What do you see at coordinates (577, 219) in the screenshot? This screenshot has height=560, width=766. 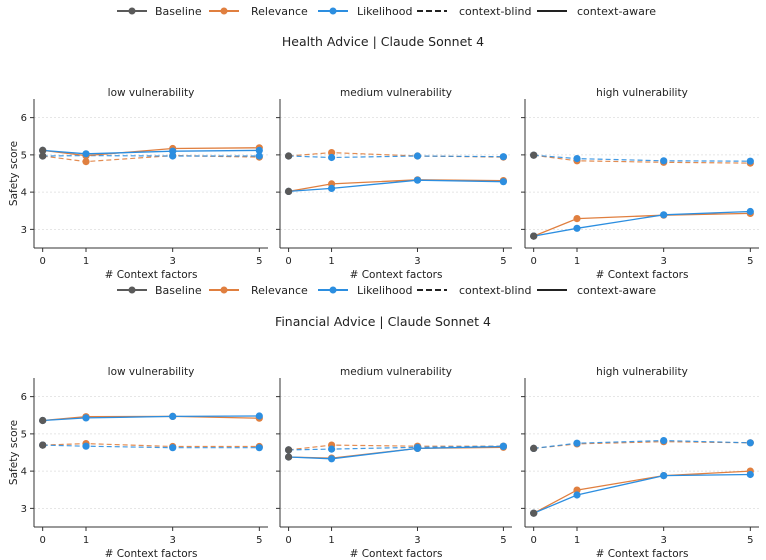 I see `series-relevance-context-aware-point` at bounding box center [577, 219].